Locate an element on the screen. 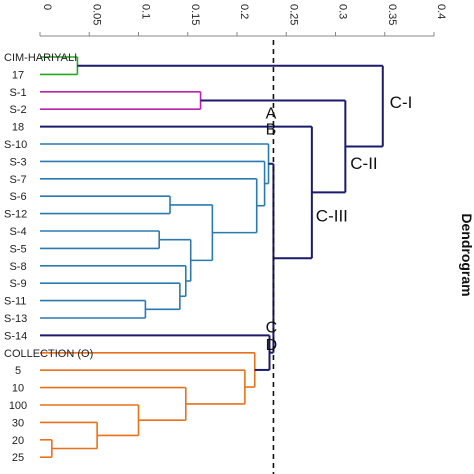  leaf-label: S-11 is located at coordinates (15, 302).